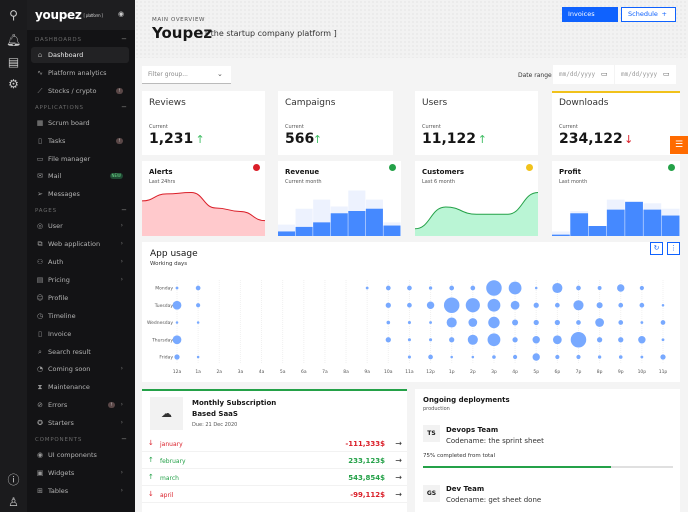 The width and height of the screenshot is (688, 512). I want to click on subscription-row: ↓ april -99,112$ →, so click(274, 495).